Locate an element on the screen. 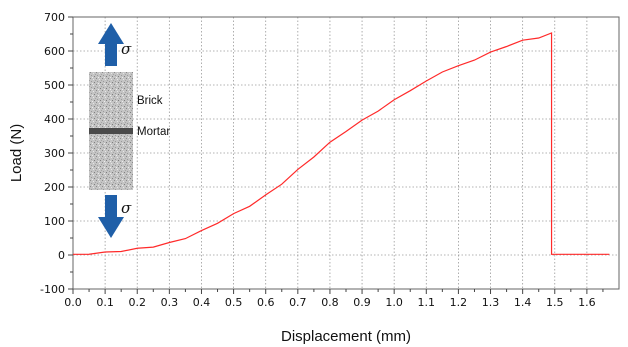 This screenshot has width=628, height=347. y-tick-label: 600 is located at coordinates (54, 51).